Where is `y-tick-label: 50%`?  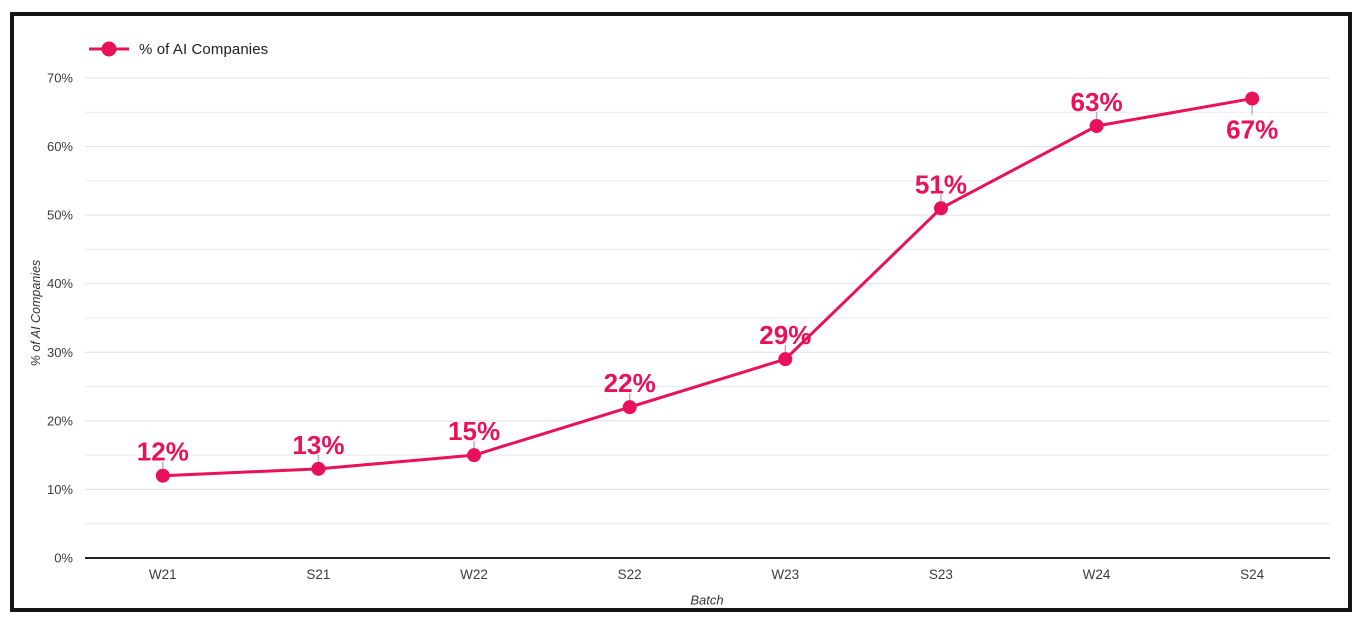
y-tick-label: 50% is located at coordinates (60, 215).